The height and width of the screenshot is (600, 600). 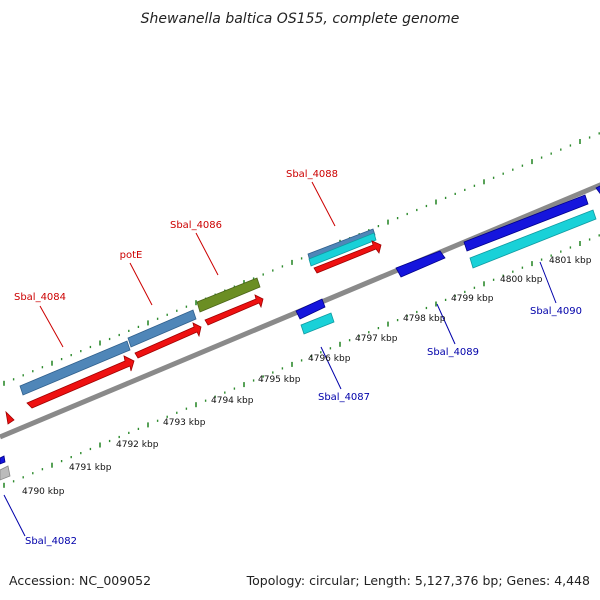 What do you see at coordinates (137, 445) in the screenshot?
I see `kbp-label: 4792 kbp` at bounding box center [137, 445].